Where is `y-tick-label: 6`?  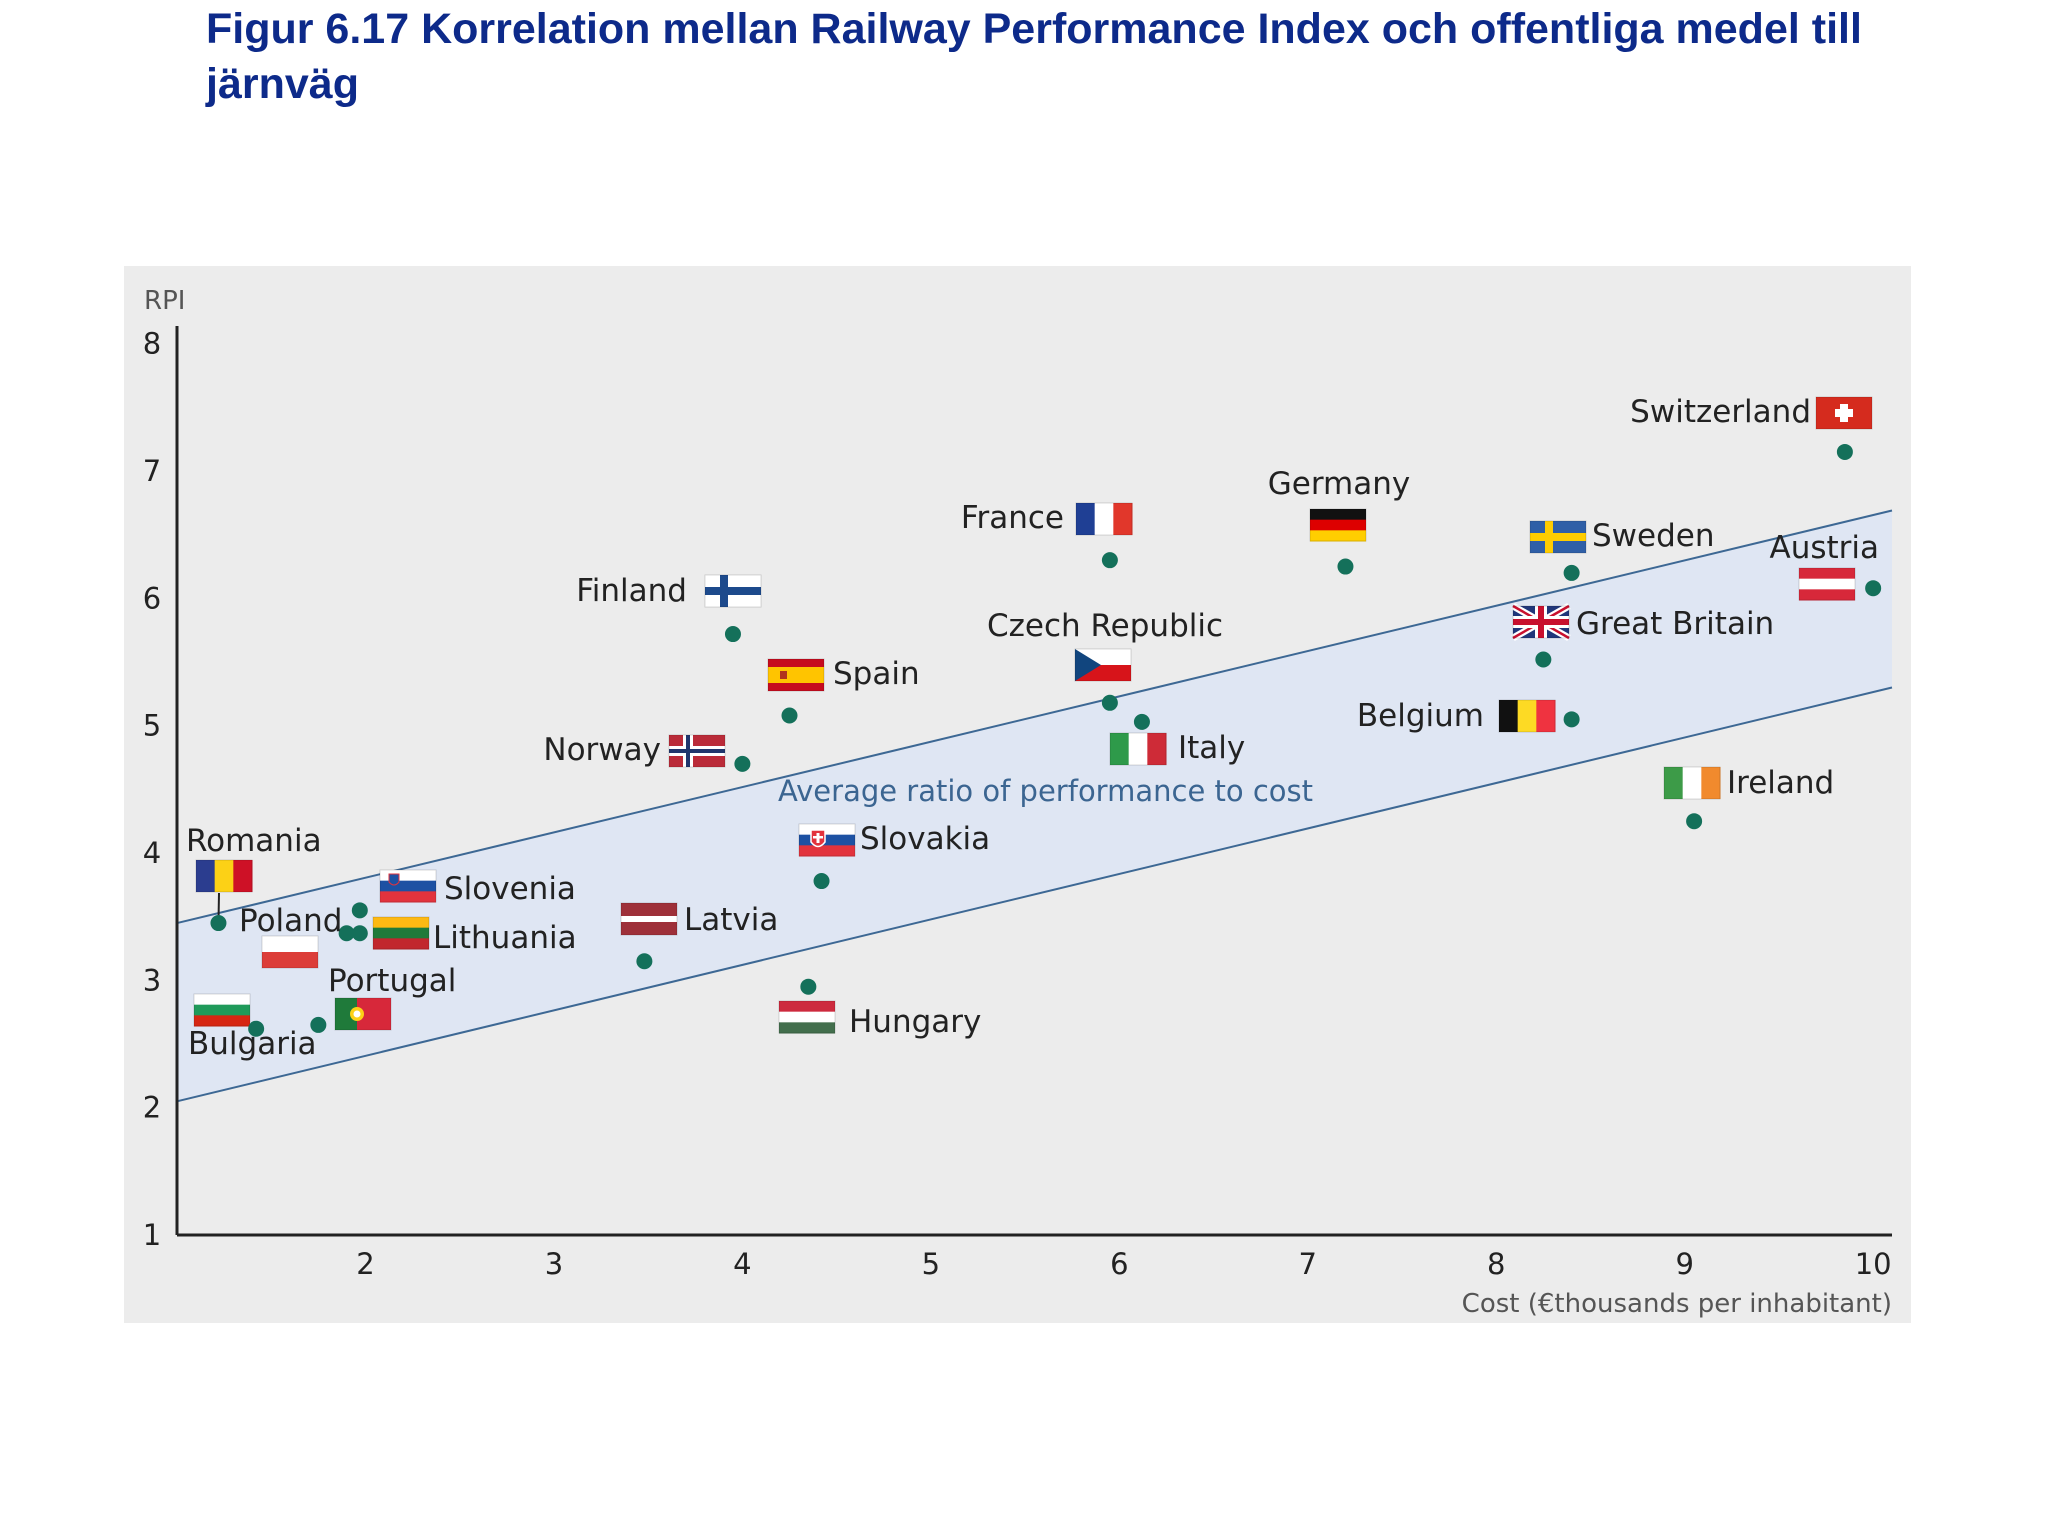
y-tick-label: 6 is located at coordinates (152, 598).